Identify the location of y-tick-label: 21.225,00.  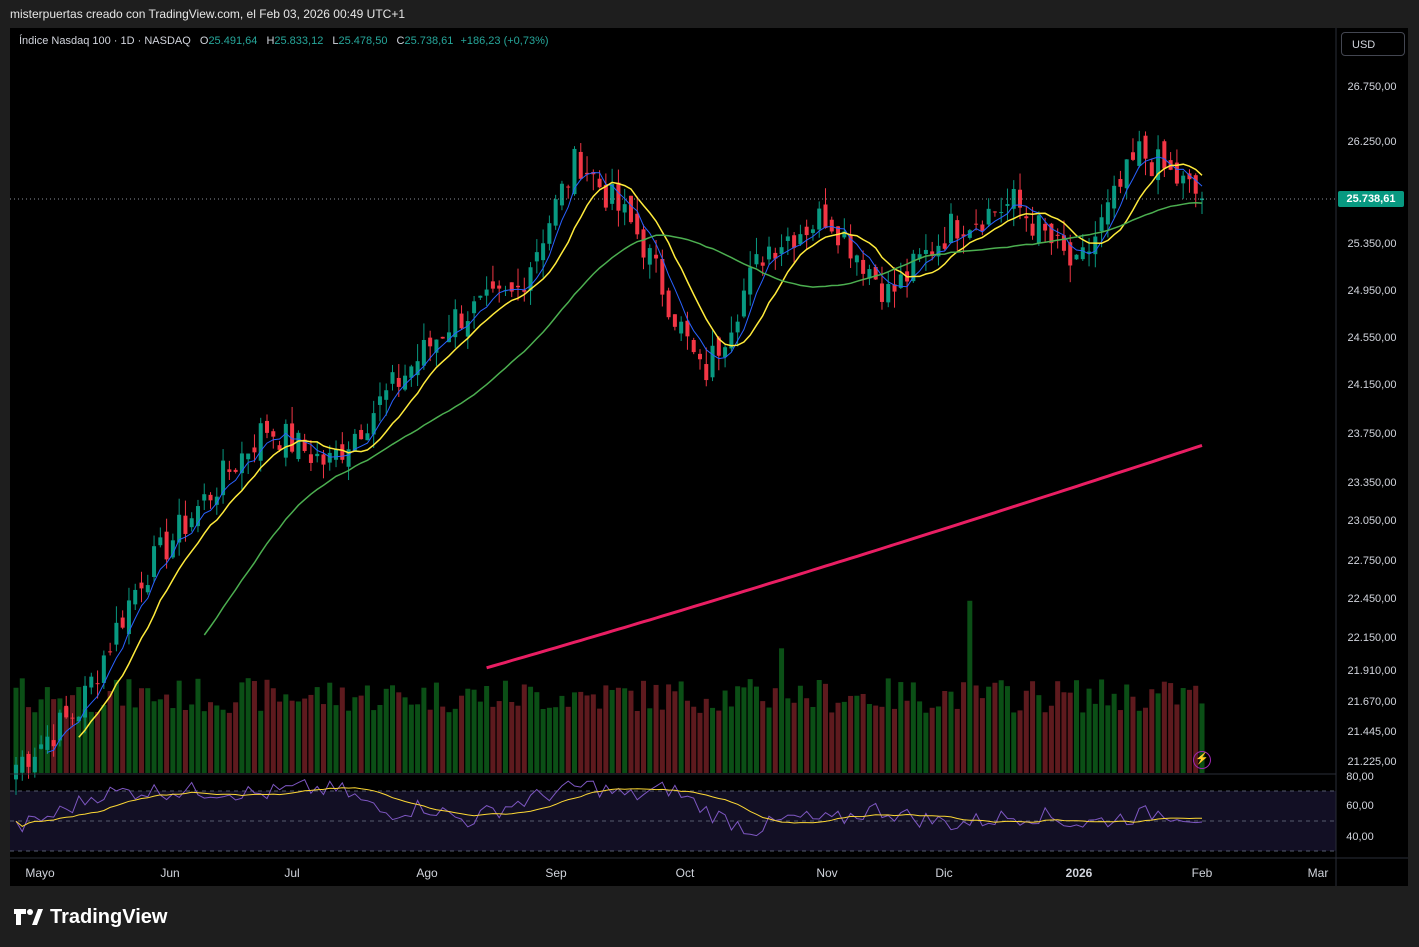
(1372, 762).